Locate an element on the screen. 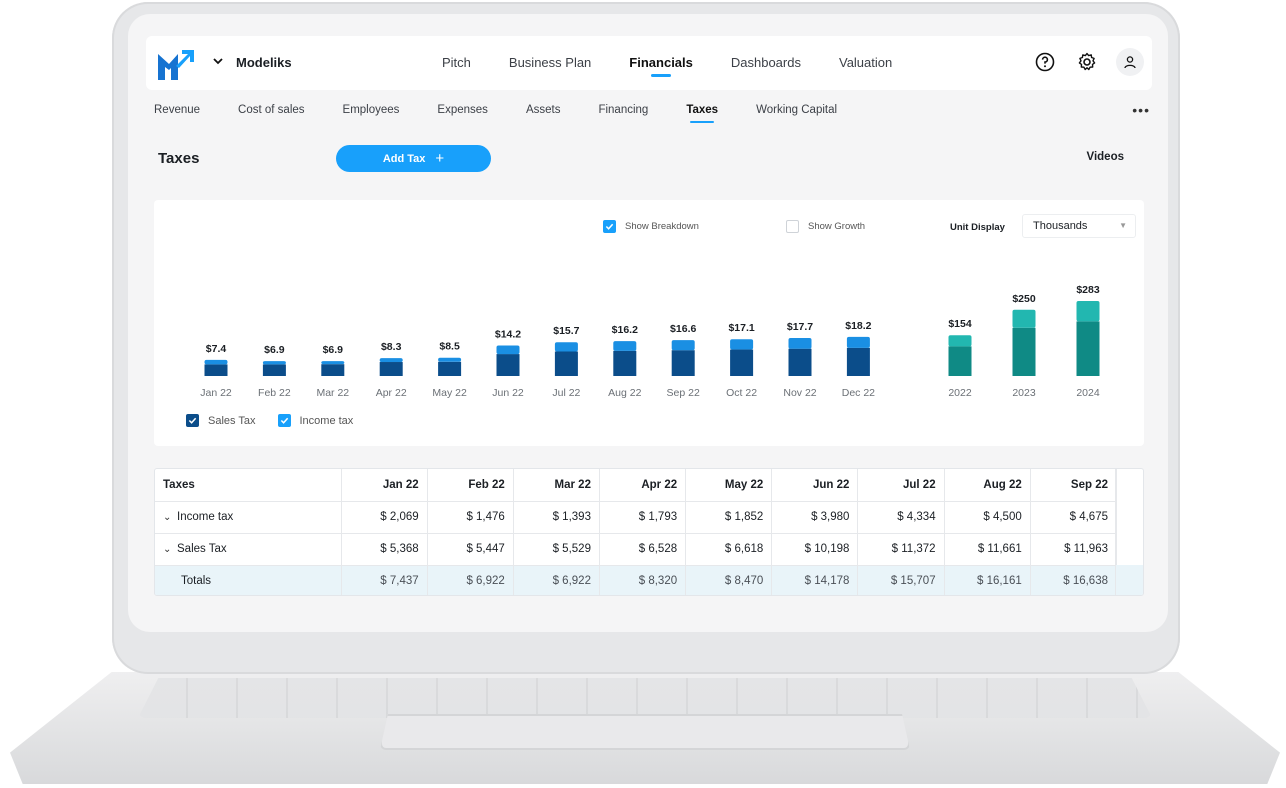 This screenshot has height=788, width=1286. sales-tax-legend-checkbox is located at coordinates (192, 420).